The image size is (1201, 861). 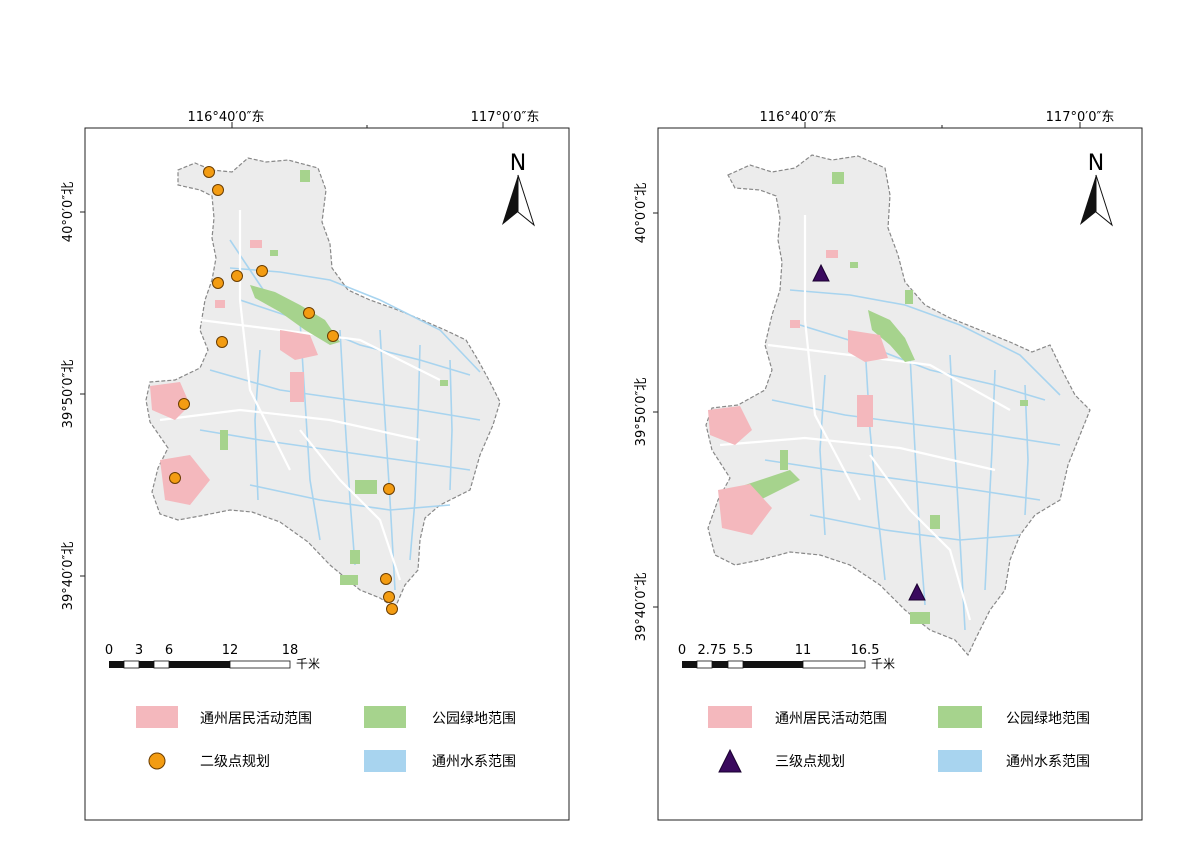 I want to click on scale-tick-label: 16.5, so click(x=865, y=650).